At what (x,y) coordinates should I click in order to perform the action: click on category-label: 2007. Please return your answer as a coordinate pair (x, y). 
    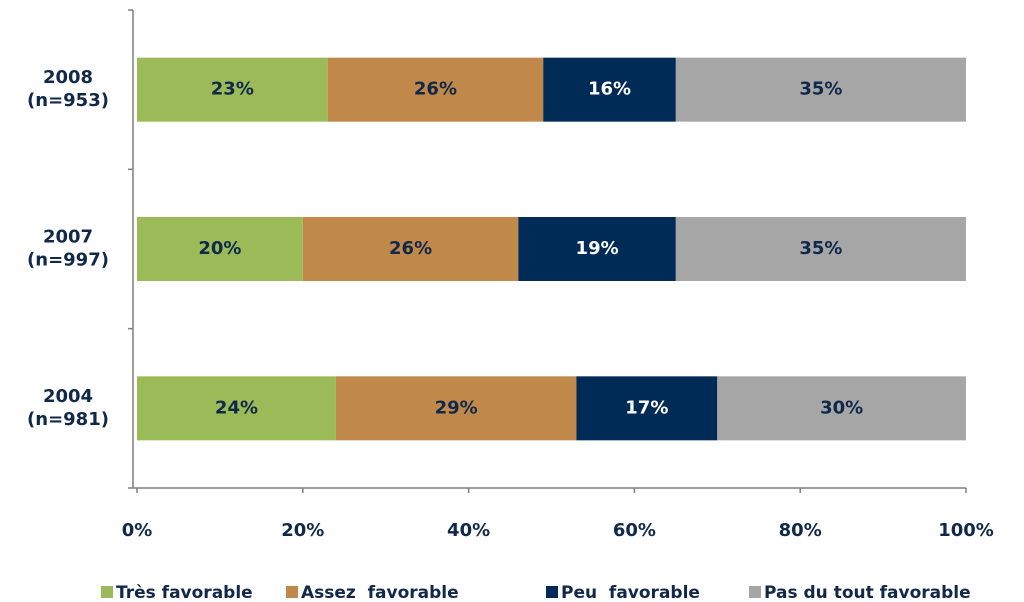
    Looking at the image, I should click on (68, 237).